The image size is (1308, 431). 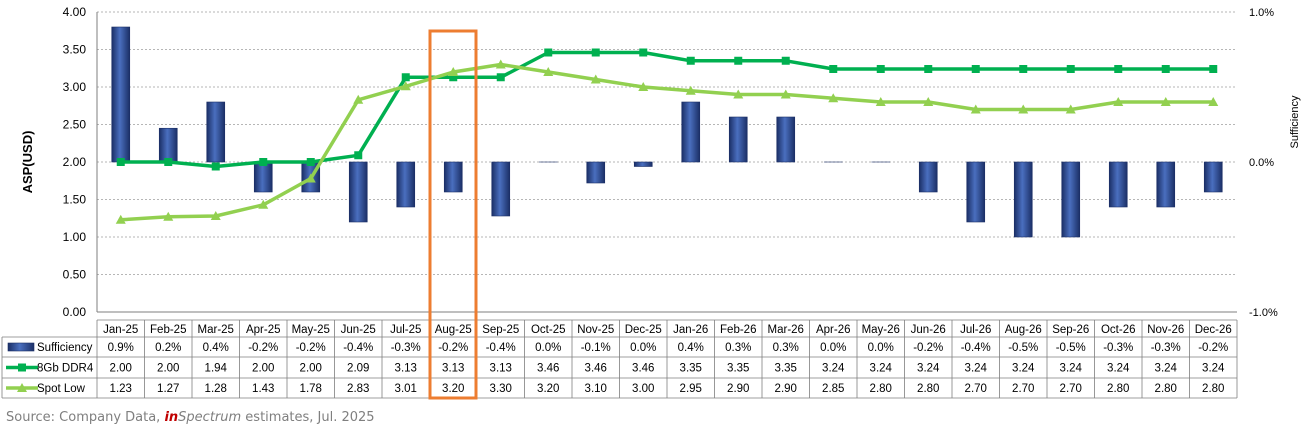 What do you see at coordinates (786, 330) in the screenshot?
I see `category-label: Mar-26` at bounding box center [786, 330].